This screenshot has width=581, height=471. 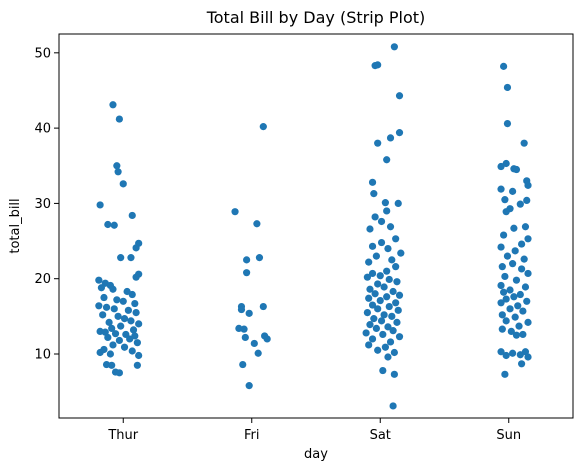 I want to click on series-sun, so click(x=514, y=220).